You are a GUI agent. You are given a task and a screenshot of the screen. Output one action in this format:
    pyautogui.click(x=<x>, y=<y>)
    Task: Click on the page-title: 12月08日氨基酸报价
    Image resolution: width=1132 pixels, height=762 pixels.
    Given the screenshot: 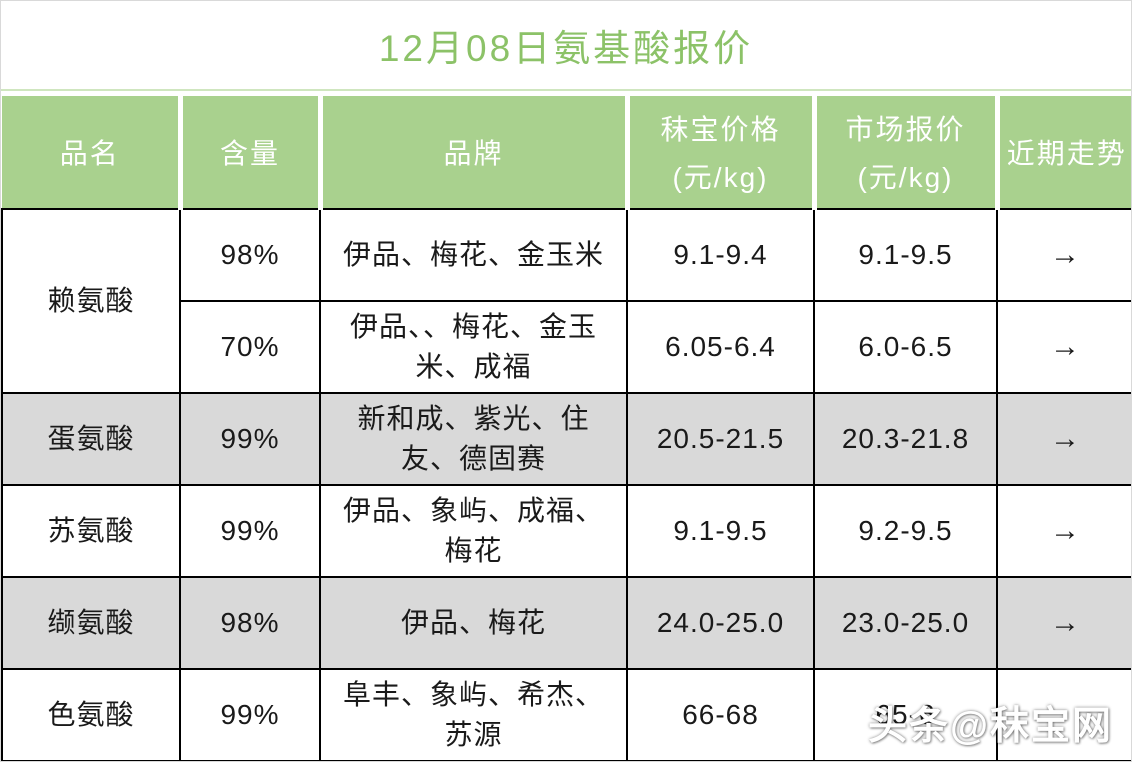 What is the action you would take?
    pyautogui.click(x=566, y=46)
    